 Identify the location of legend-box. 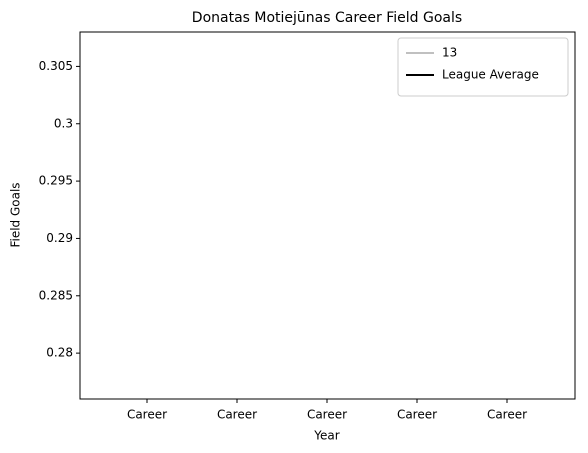
(483, 67).